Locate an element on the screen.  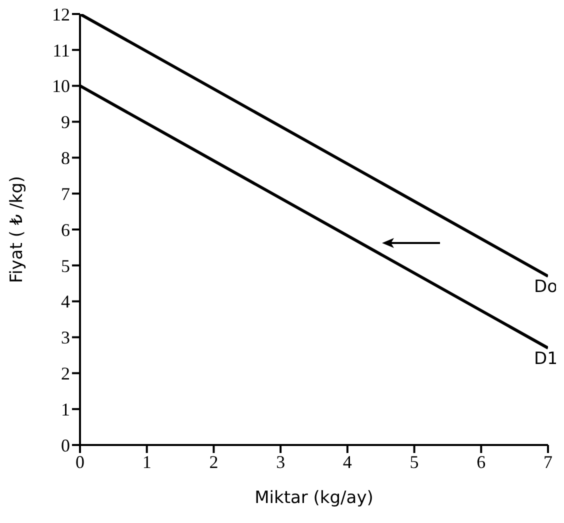
y-tick-label: 3 is located at coordinates (65, 338).